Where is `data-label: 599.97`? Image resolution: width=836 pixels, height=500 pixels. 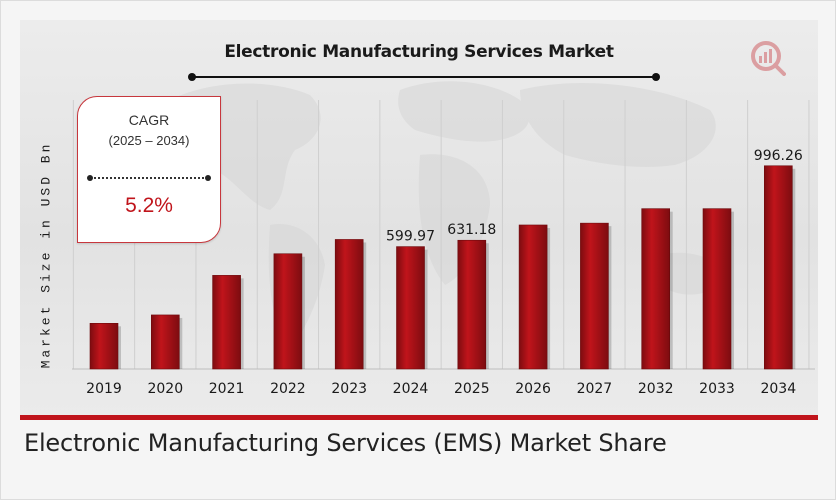
data-label: 599.97 is located at coordinates (410, 237).